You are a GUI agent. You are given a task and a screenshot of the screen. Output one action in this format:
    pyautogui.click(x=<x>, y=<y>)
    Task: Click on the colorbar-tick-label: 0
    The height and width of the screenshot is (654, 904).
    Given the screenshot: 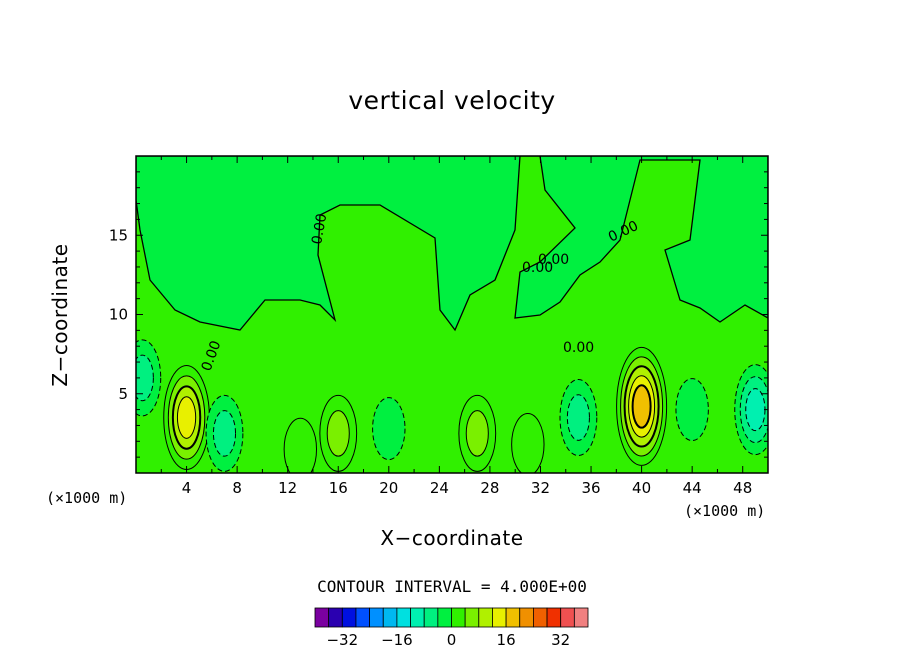 What is the action you would take?
    pyautogui.click(x=452, y=640)
    